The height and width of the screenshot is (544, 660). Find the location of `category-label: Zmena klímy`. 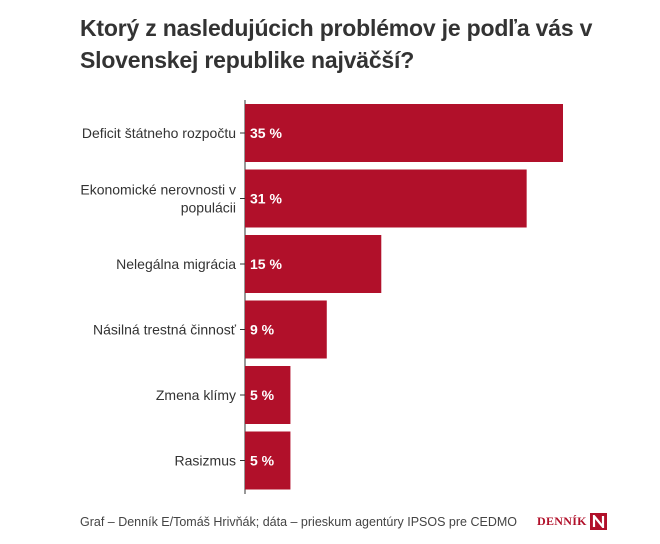

category-label: Zmena klímy is located at coordinates (196, 395).